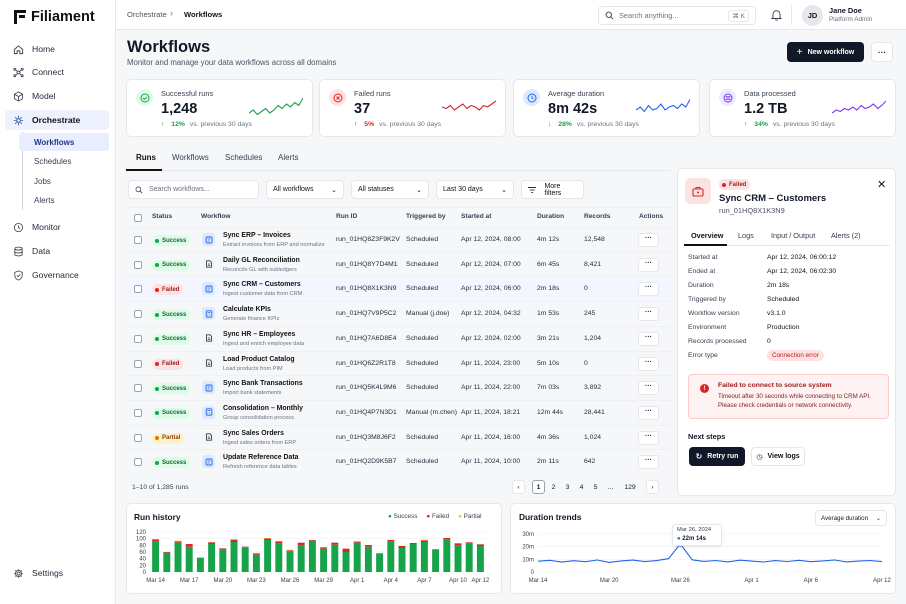 This screenshot has width=906, height=604. I want to click on workflow-name: Consolidation – Monthly, so click(263, 408).